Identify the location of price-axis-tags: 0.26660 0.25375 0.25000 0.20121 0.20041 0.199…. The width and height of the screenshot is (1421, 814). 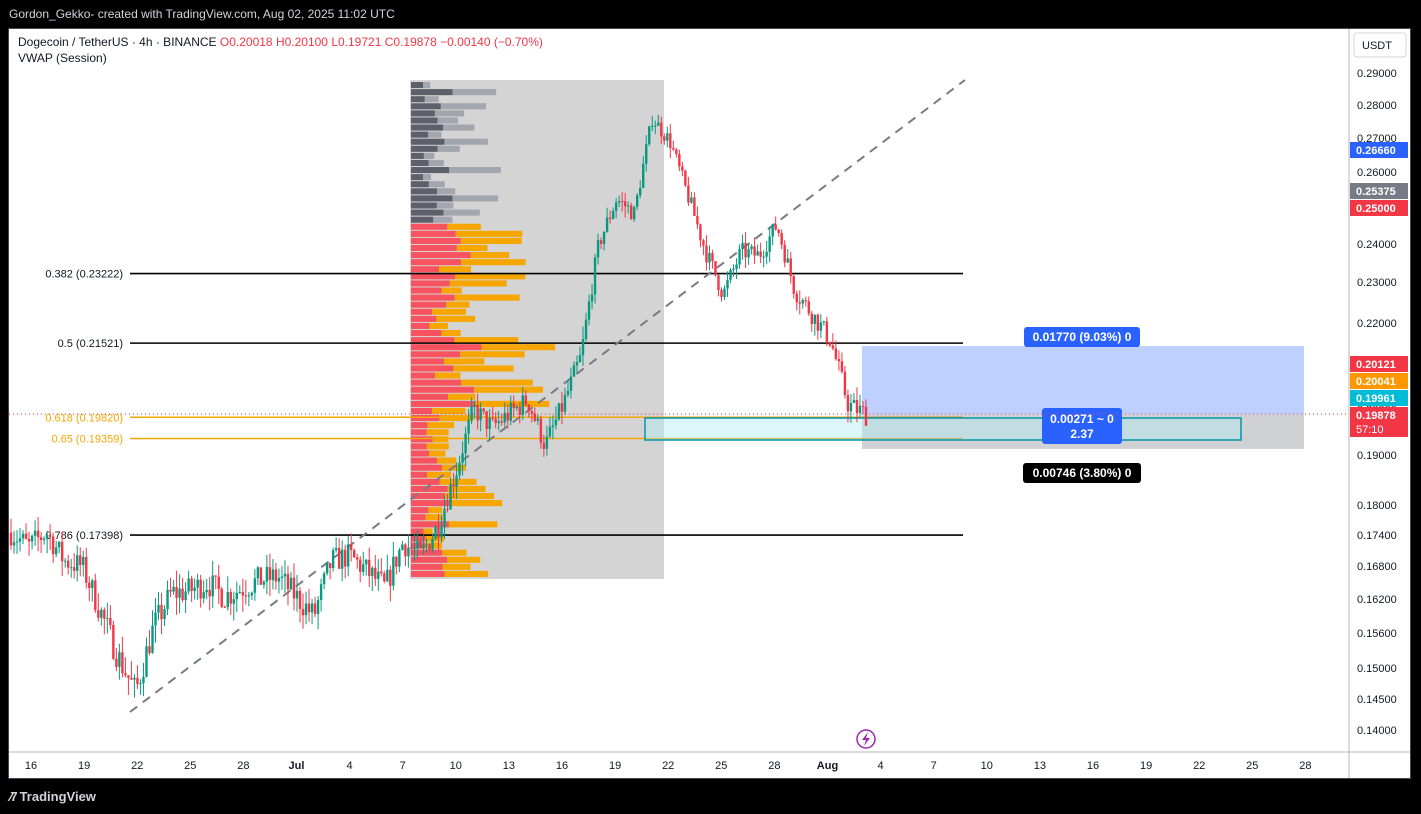
(1379, 289).